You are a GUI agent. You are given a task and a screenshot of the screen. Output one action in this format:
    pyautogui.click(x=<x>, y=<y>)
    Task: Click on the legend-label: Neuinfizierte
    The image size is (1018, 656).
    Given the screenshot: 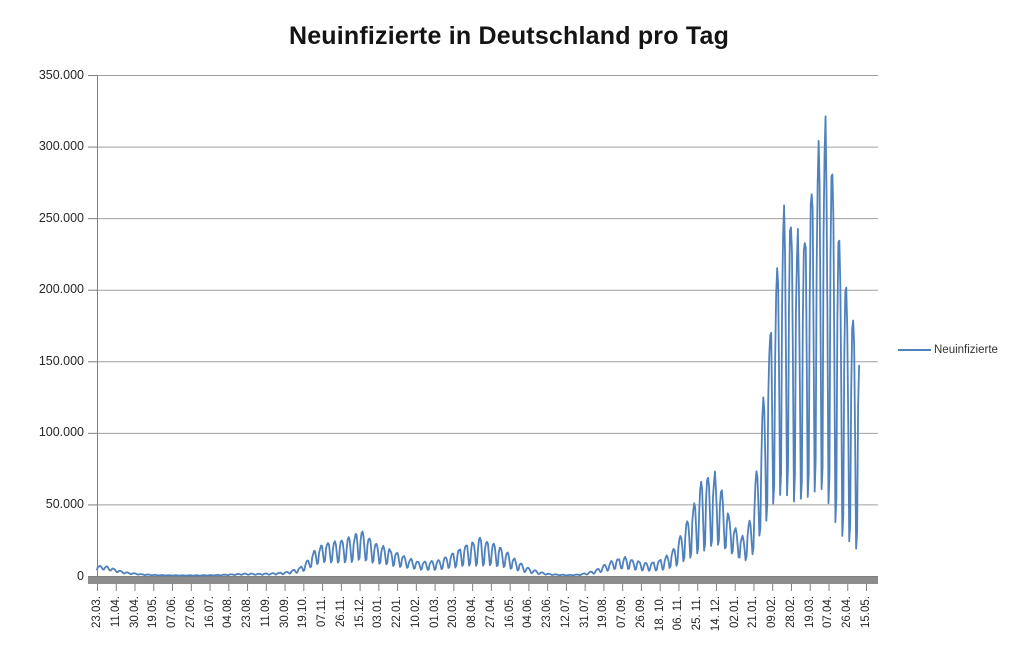 What is the action you would take?
    pyautogui.click(x=966, y=350)
    